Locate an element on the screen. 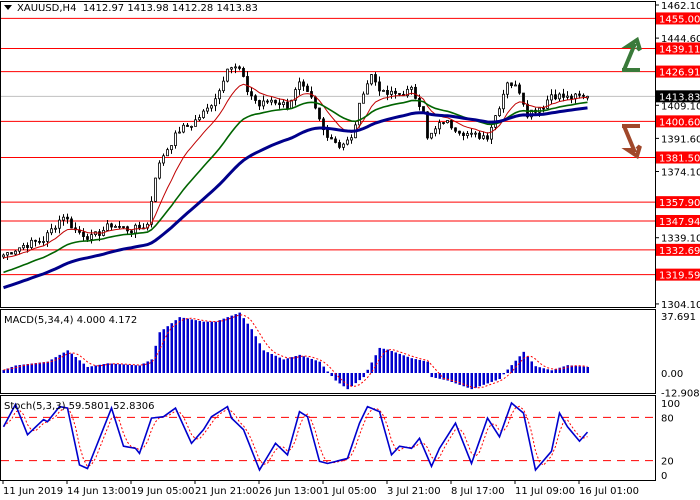 The height and width of the screenshot is (500, 700). macd-signal-line is located at coordinates (295, 351).